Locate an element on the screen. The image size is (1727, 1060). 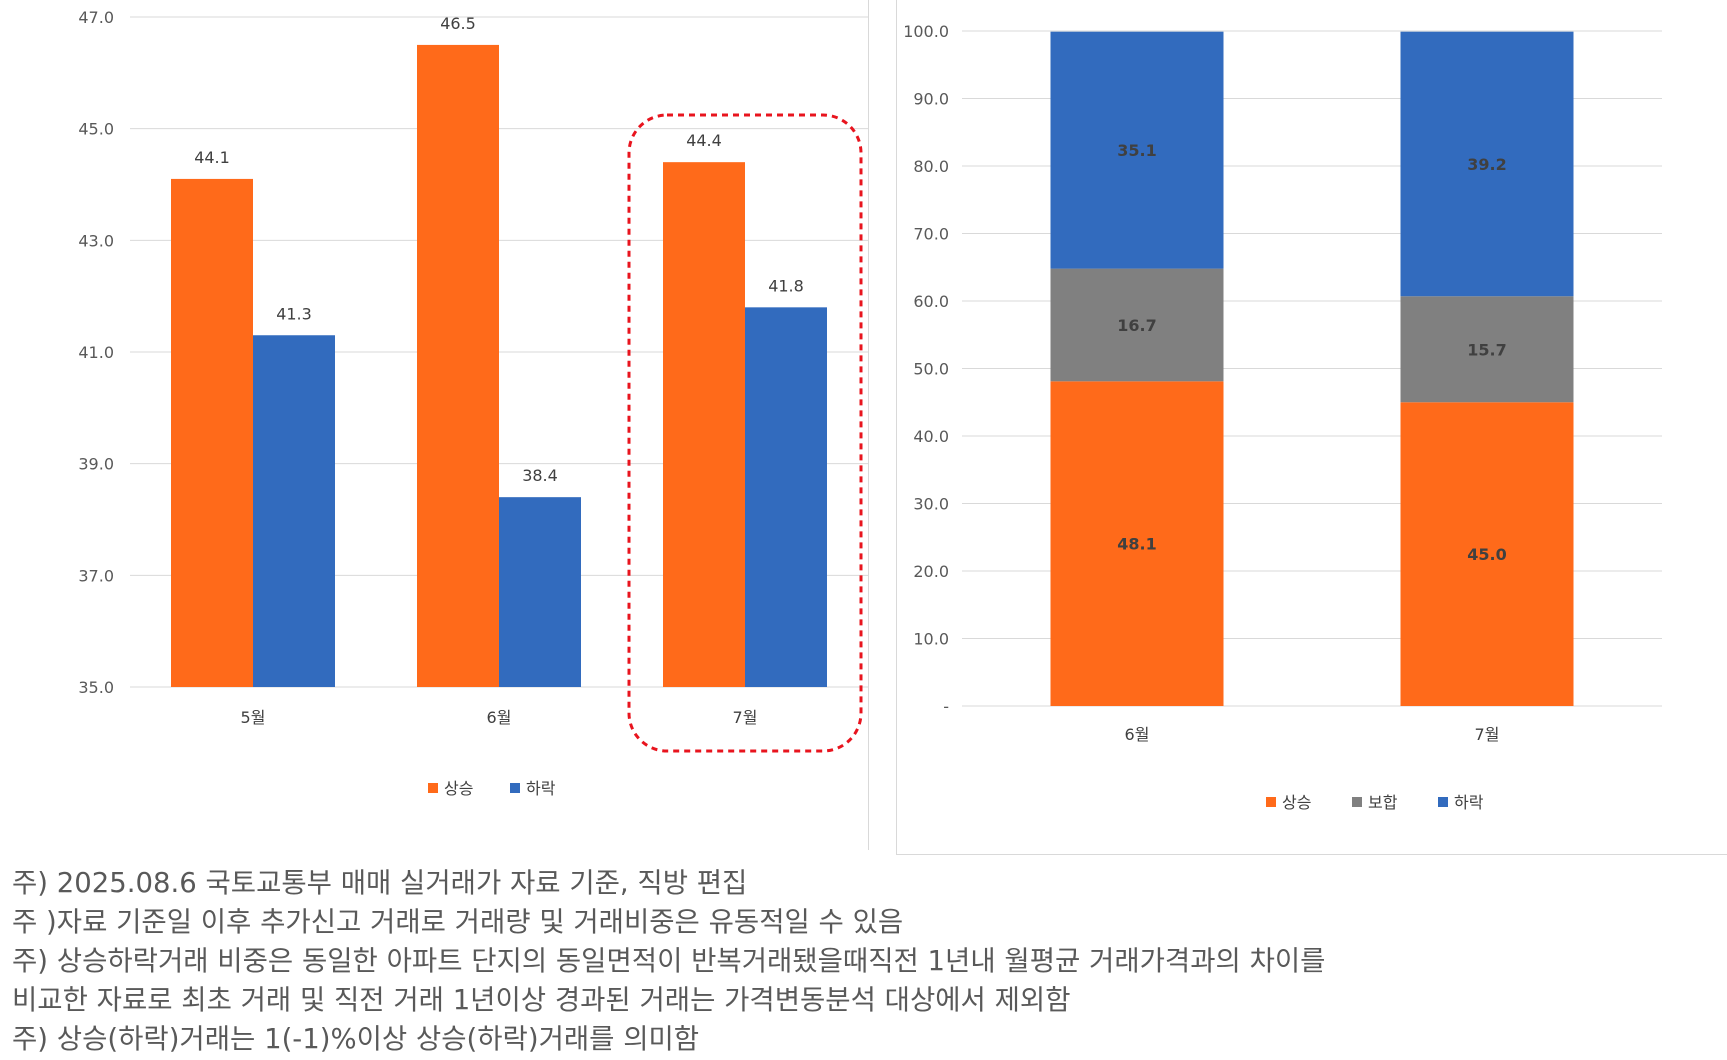
y-tick-label: - is located at coordinates (946, 706).